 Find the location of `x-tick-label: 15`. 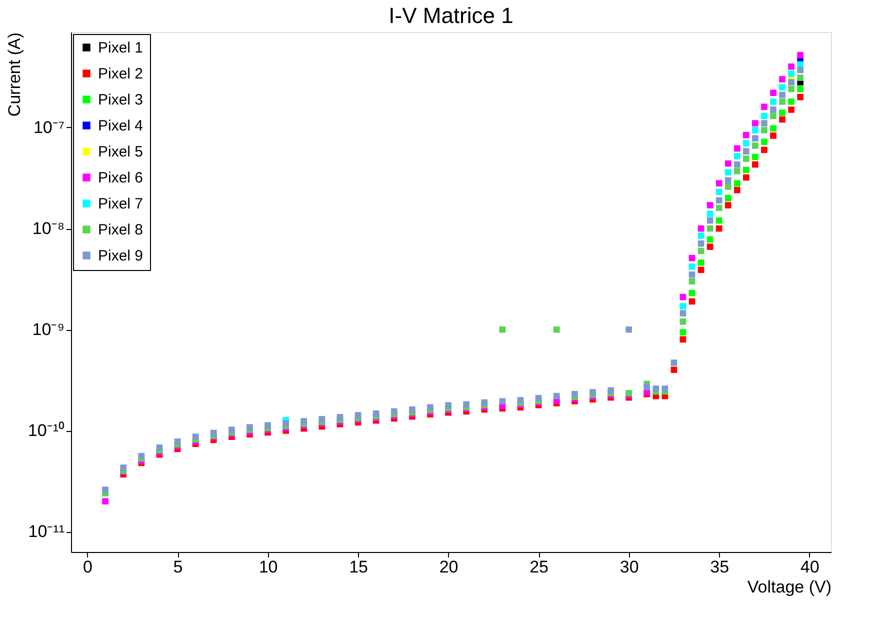

x-tick-label: 15 is located at coordinates (358, 567).